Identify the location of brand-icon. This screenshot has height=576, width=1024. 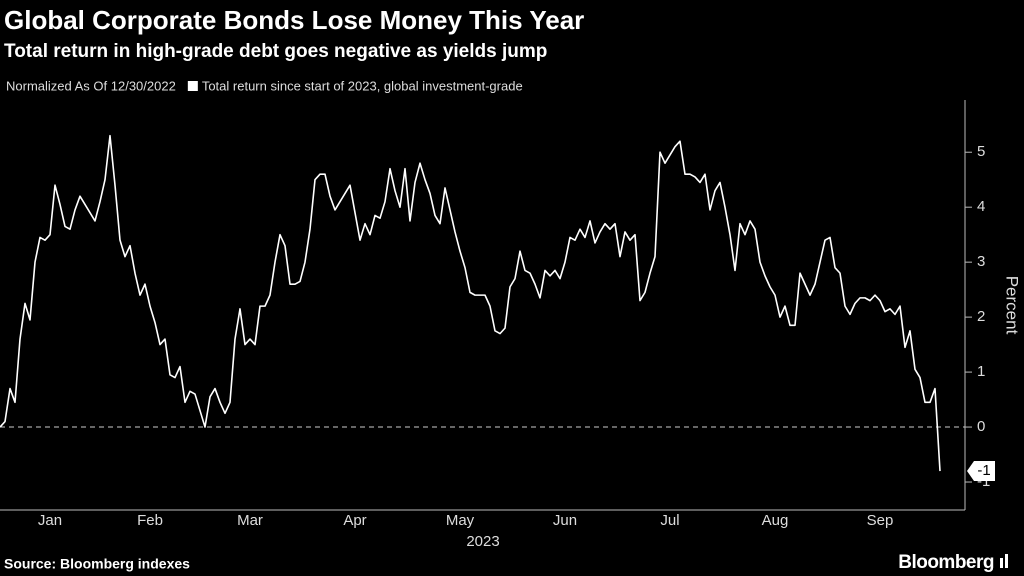
(1004, 561).